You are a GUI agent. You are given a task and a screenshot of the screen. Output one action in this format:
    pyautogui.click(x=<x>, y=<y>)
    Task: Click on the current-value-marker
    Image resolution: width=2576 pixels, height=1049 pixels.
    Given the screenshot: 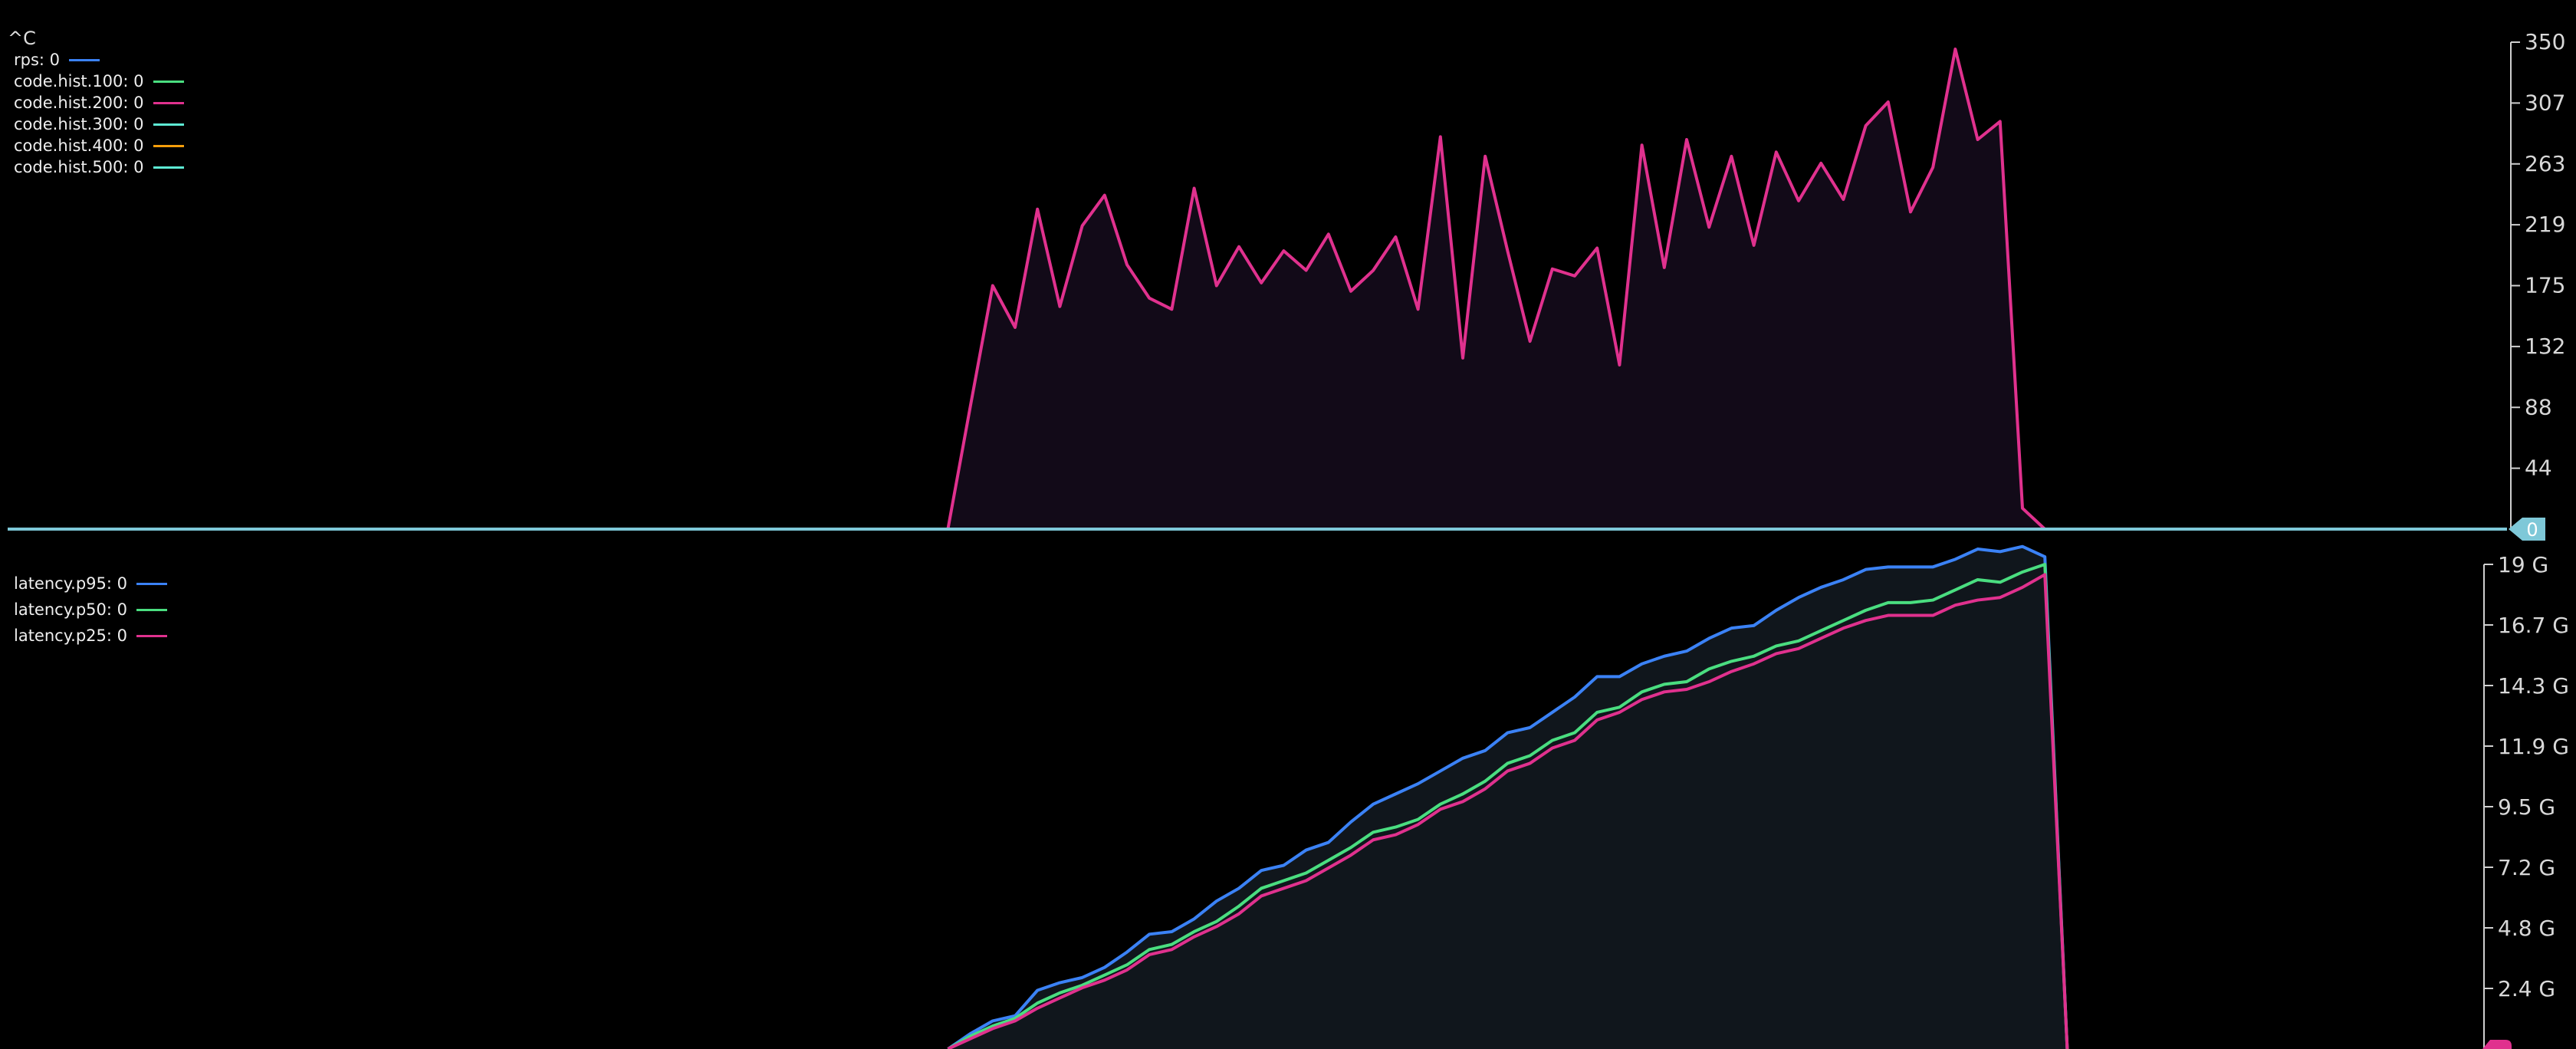 What is the action you would take?
    pyautogui.click(x=2527, y=529)
    